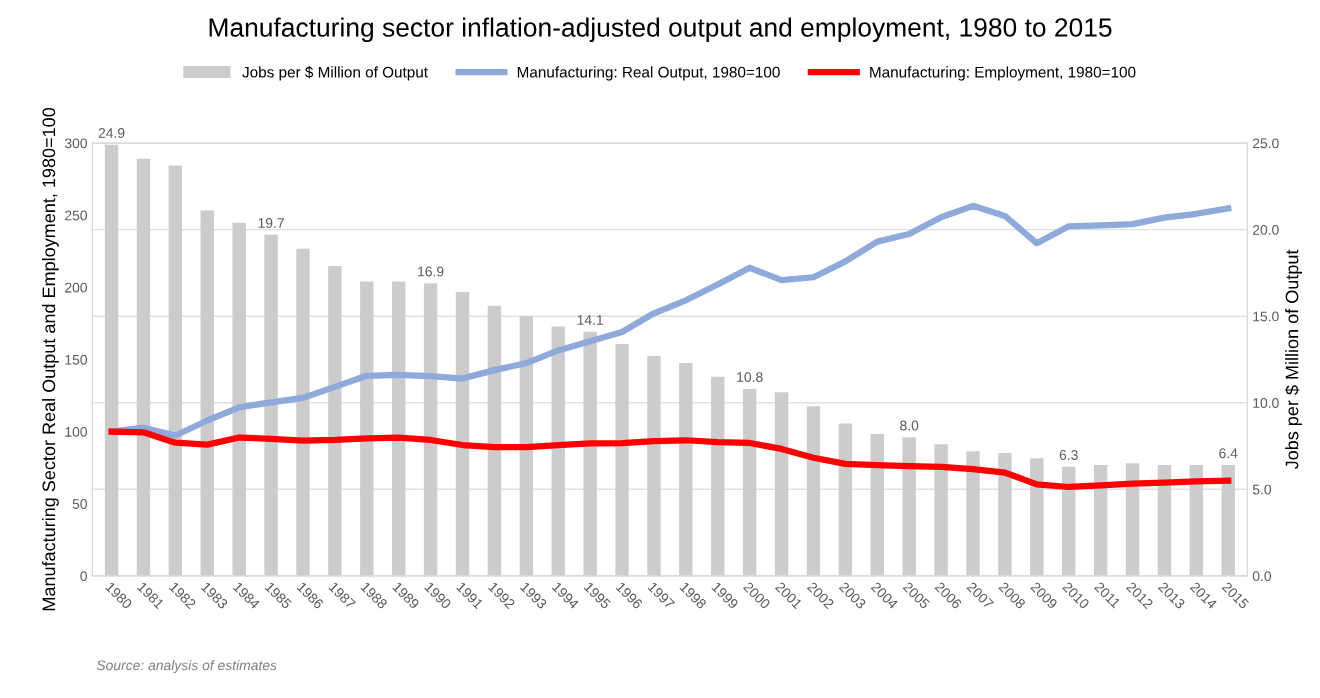 The width and height of the screenshot is (1320, 698). Describe the element at coordinates (76, 359) in the screenshot. I see `y-tick-label: 150` at that location.